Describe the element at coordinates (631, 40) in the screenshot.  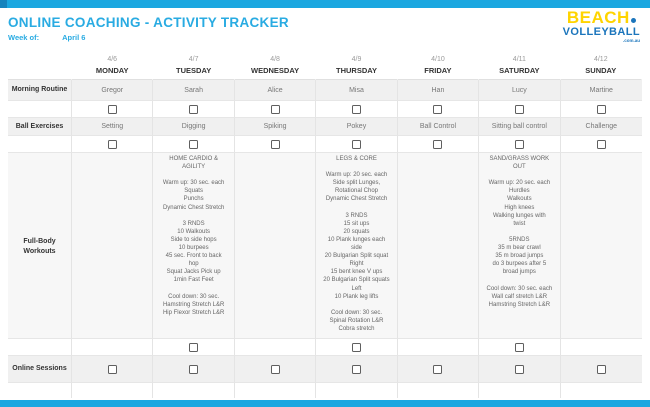
I see `logo-domain-text: .com.au` at that location.